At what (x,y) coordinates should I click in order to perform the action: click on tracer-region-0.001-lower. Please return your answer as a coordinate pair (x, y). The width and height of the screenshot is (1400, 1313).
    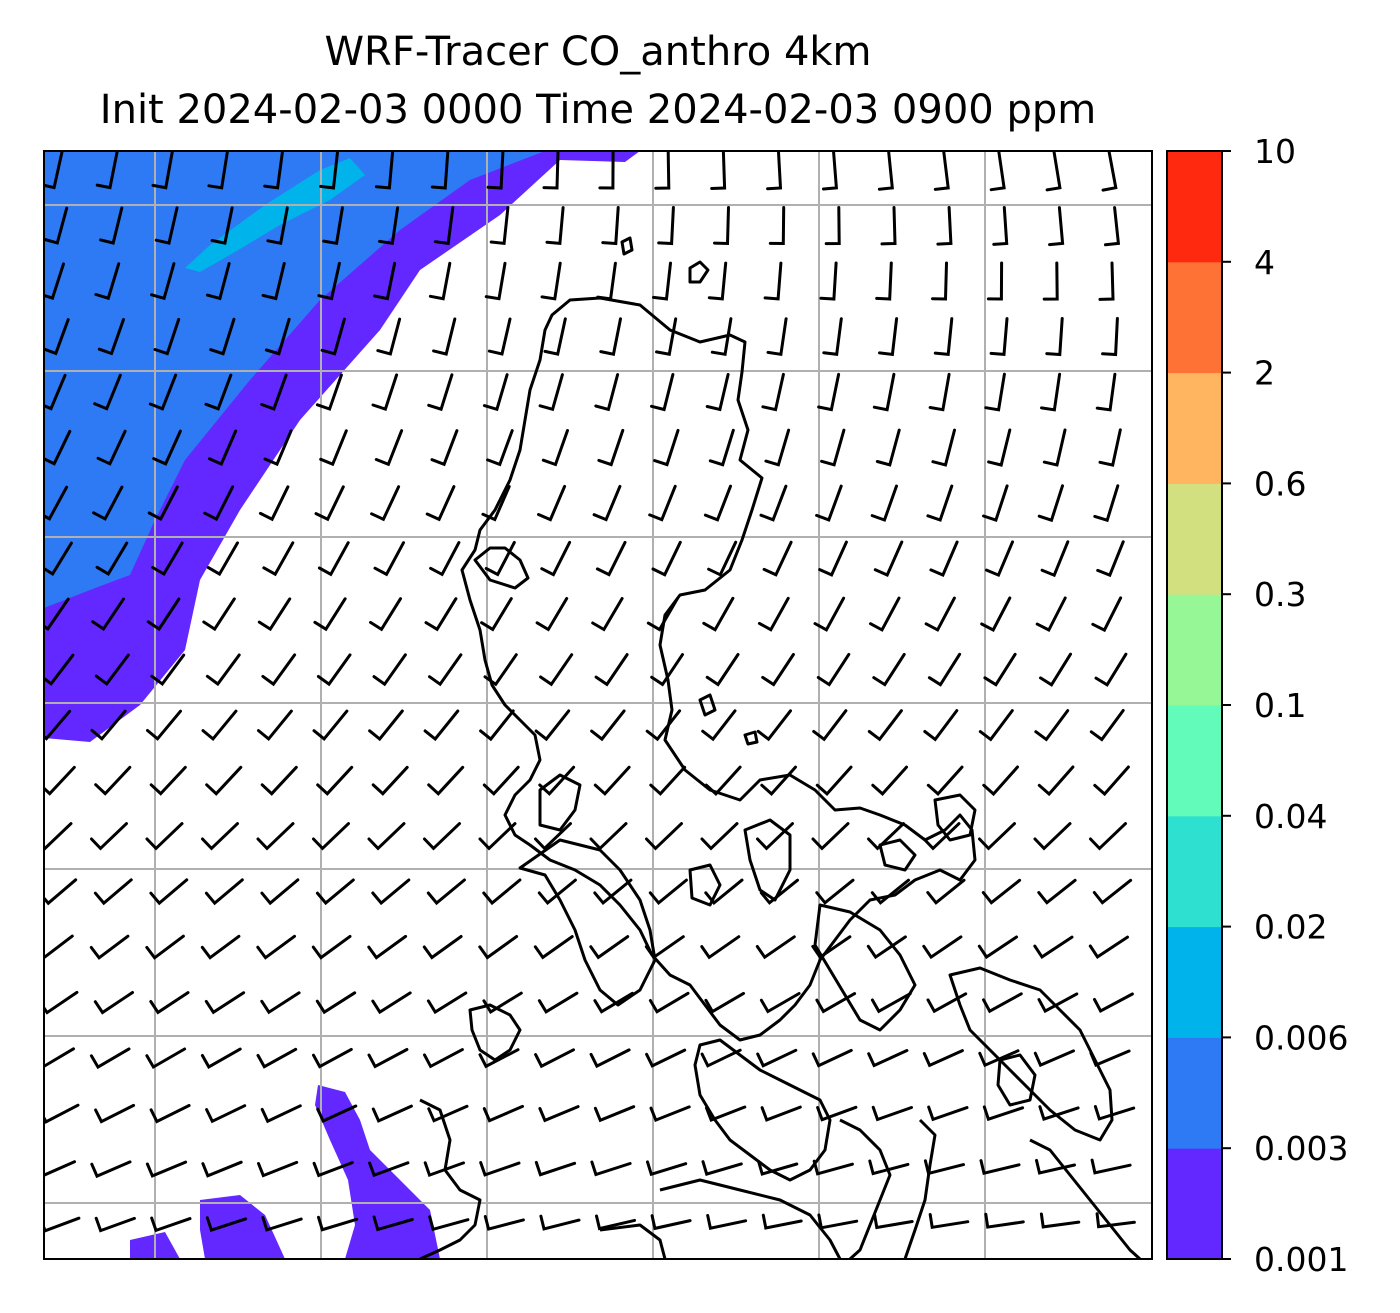
    Looking at the image, I should click on (242, 1227).